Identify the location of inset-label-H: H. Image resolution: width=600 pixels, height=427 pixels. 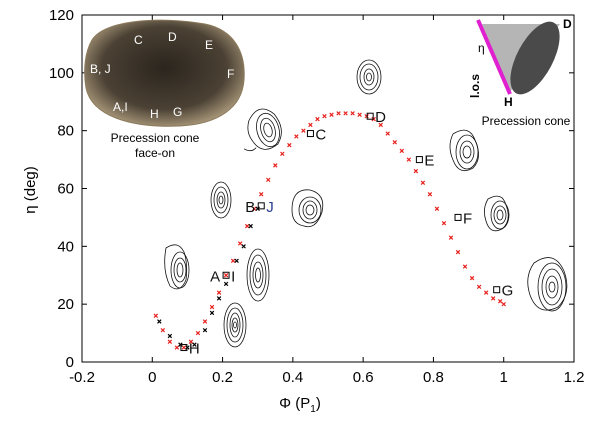
(154, 114).